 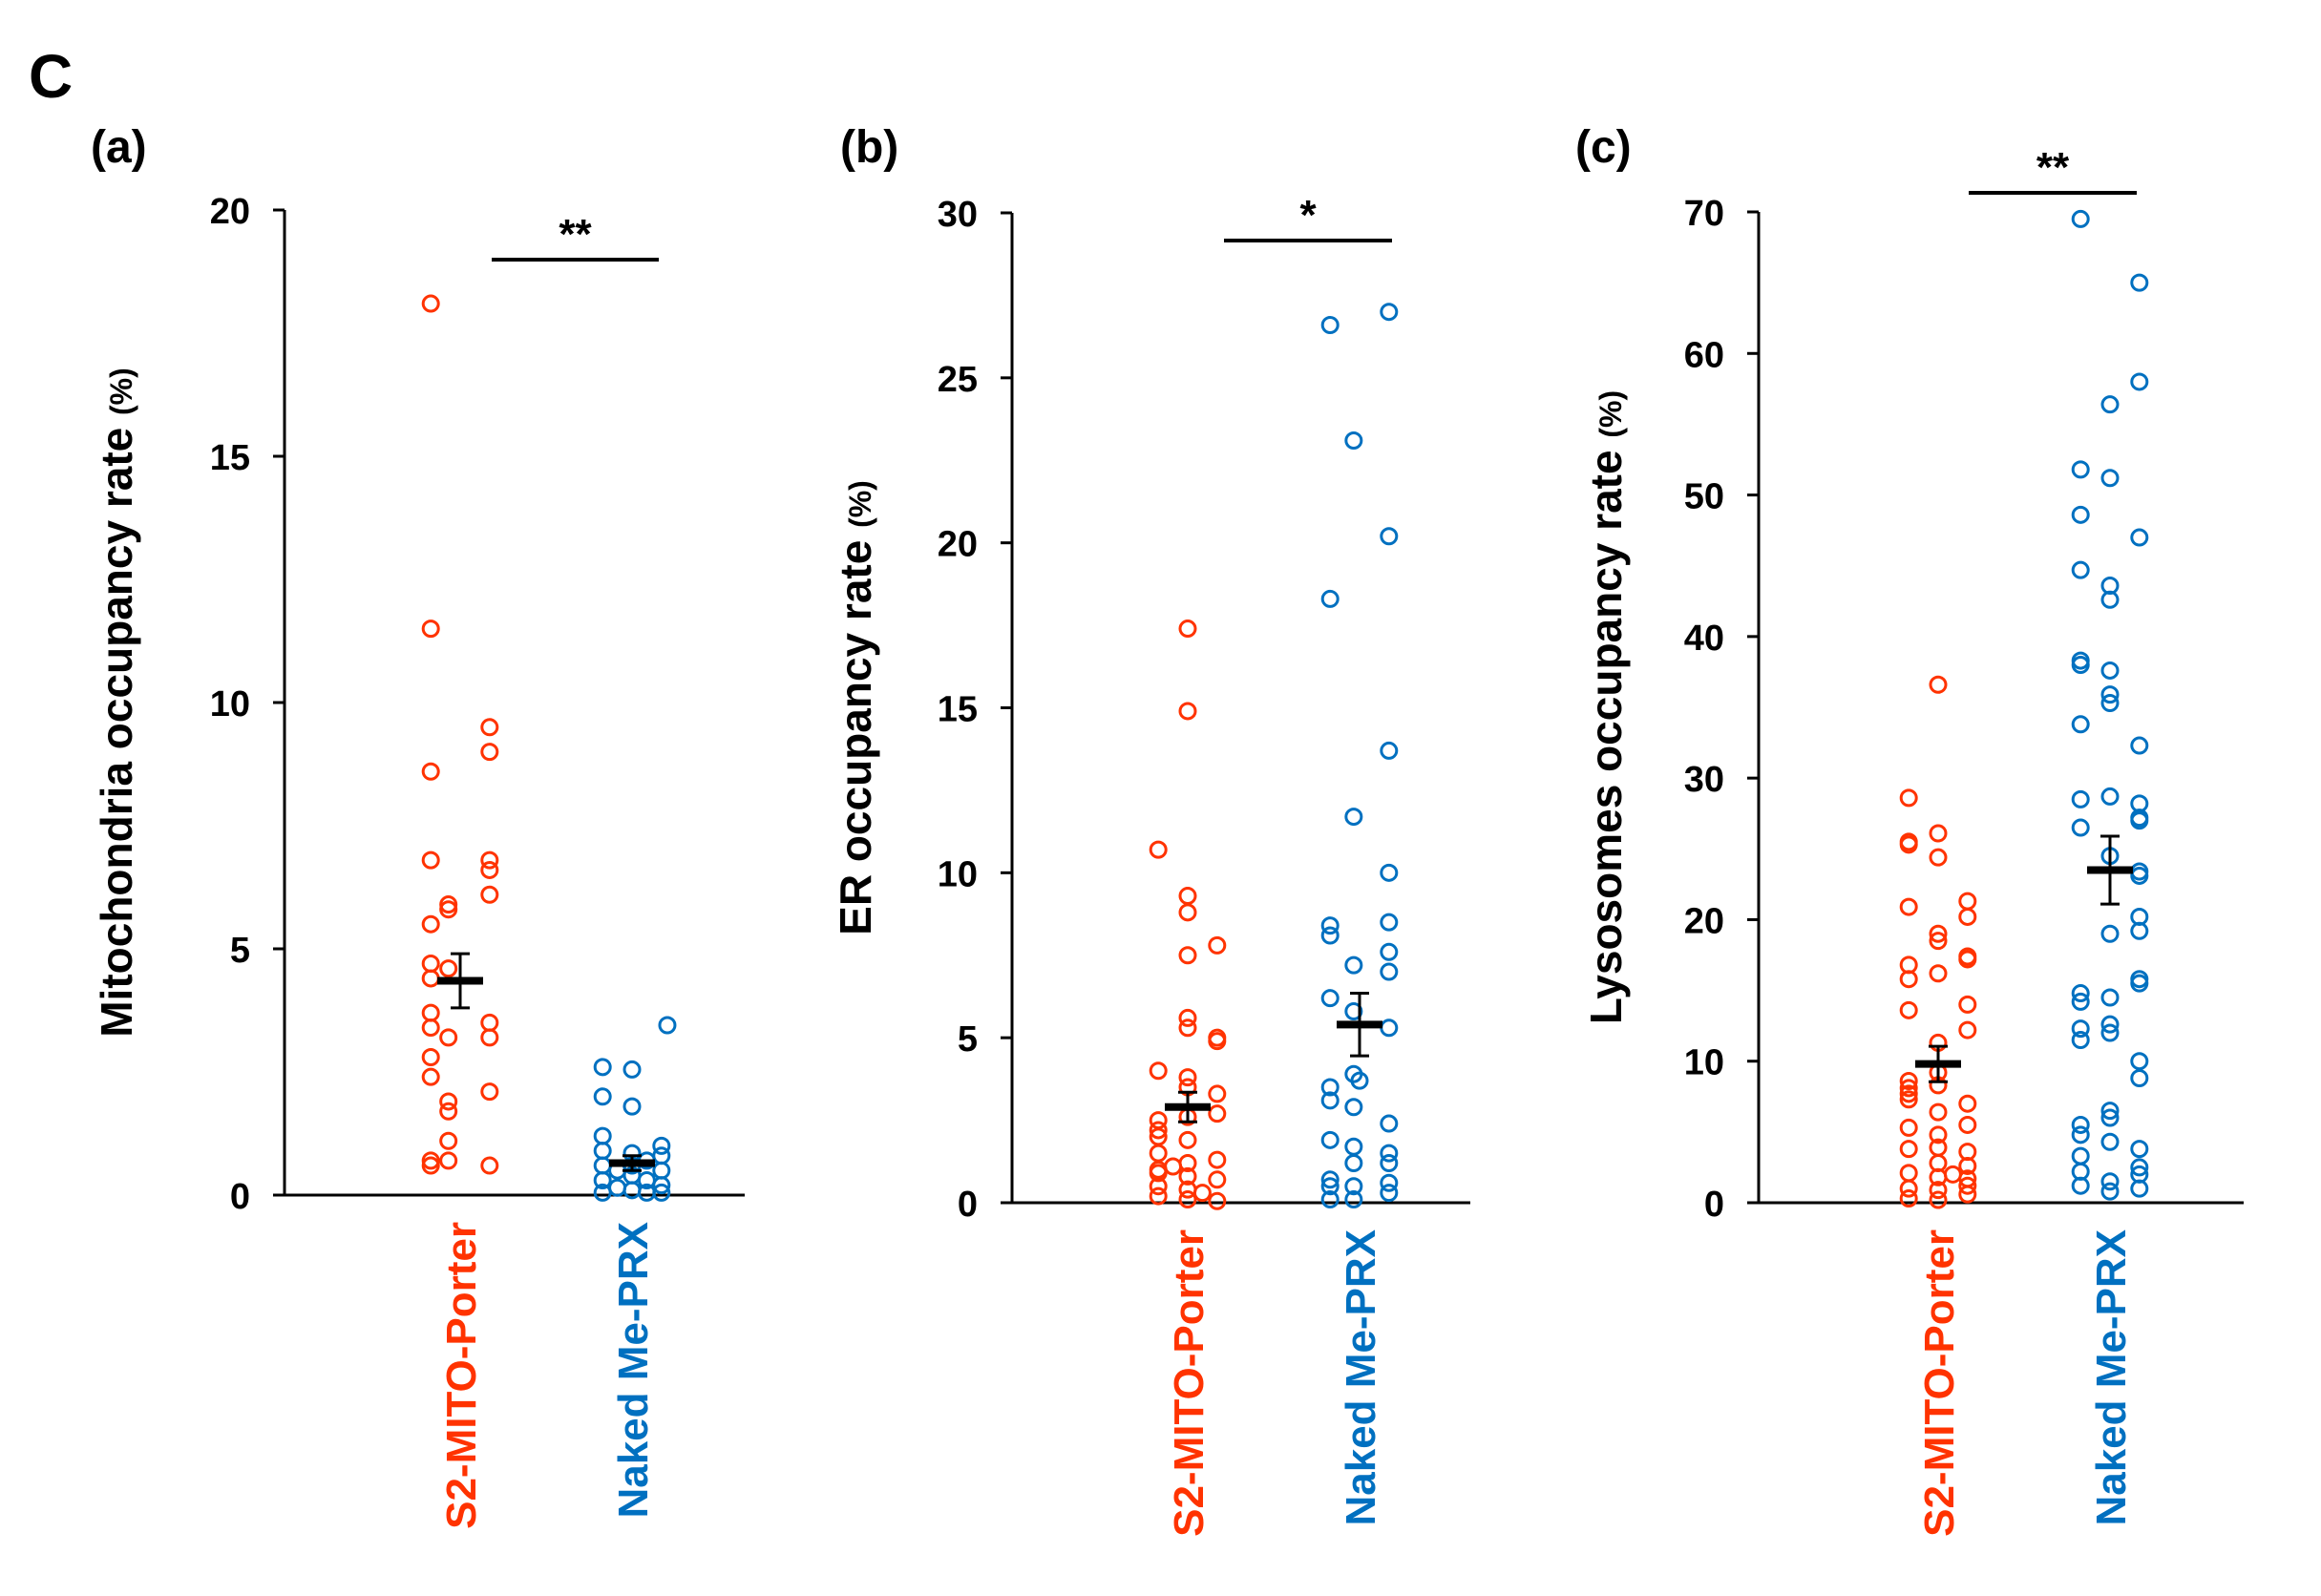 I want to click on y-tick-label: 25, so click(x=958, y=380).